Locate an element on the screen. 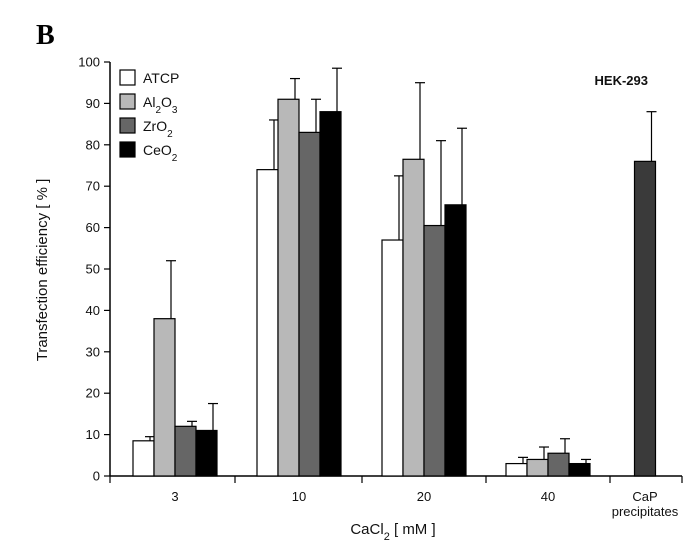 Image resolution: width=690 pixels, height=558 pixels. y-tick-label: 100 is located at coordinates (89, 62).